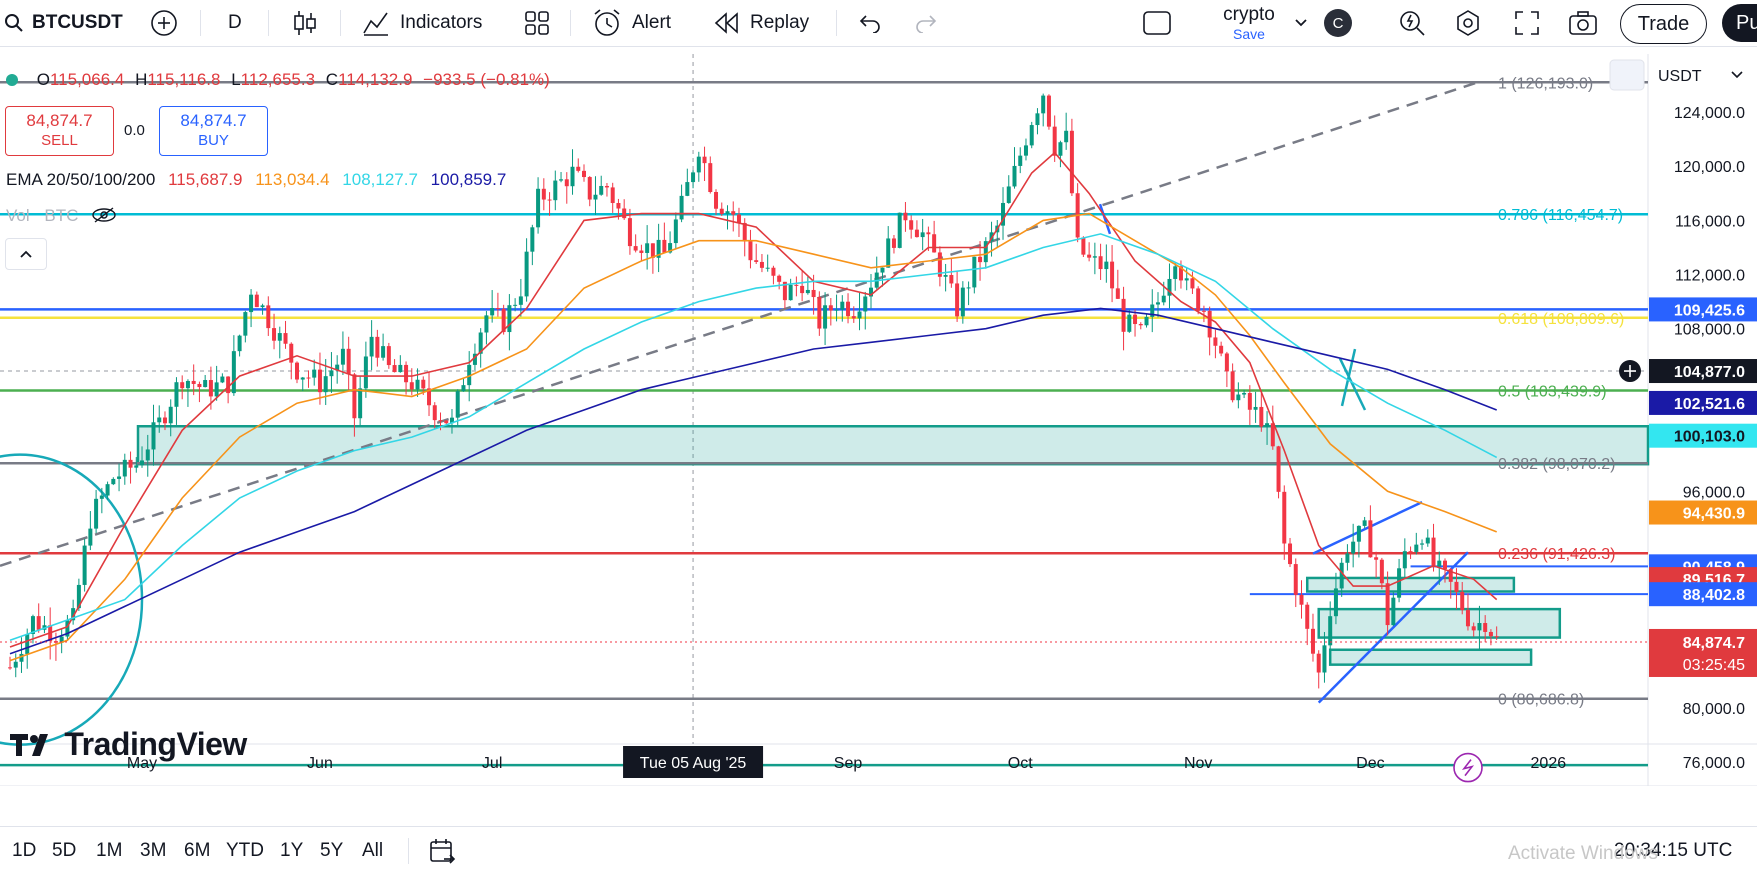 This screenshot has width=1757, height=875. I want to click on range-button-5d: 5D, so click(64, 850).